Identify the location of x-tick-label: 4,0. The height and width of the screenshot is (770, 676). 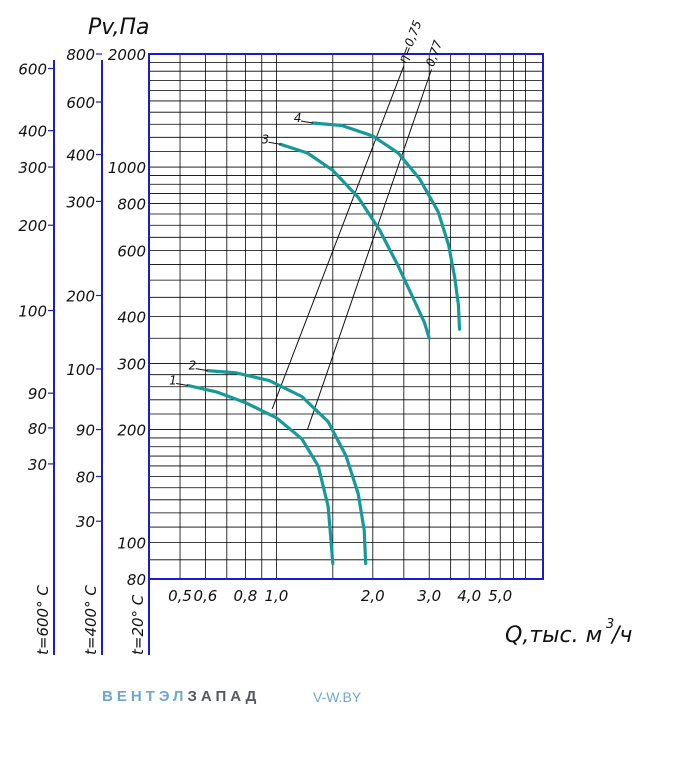
(469, 596).